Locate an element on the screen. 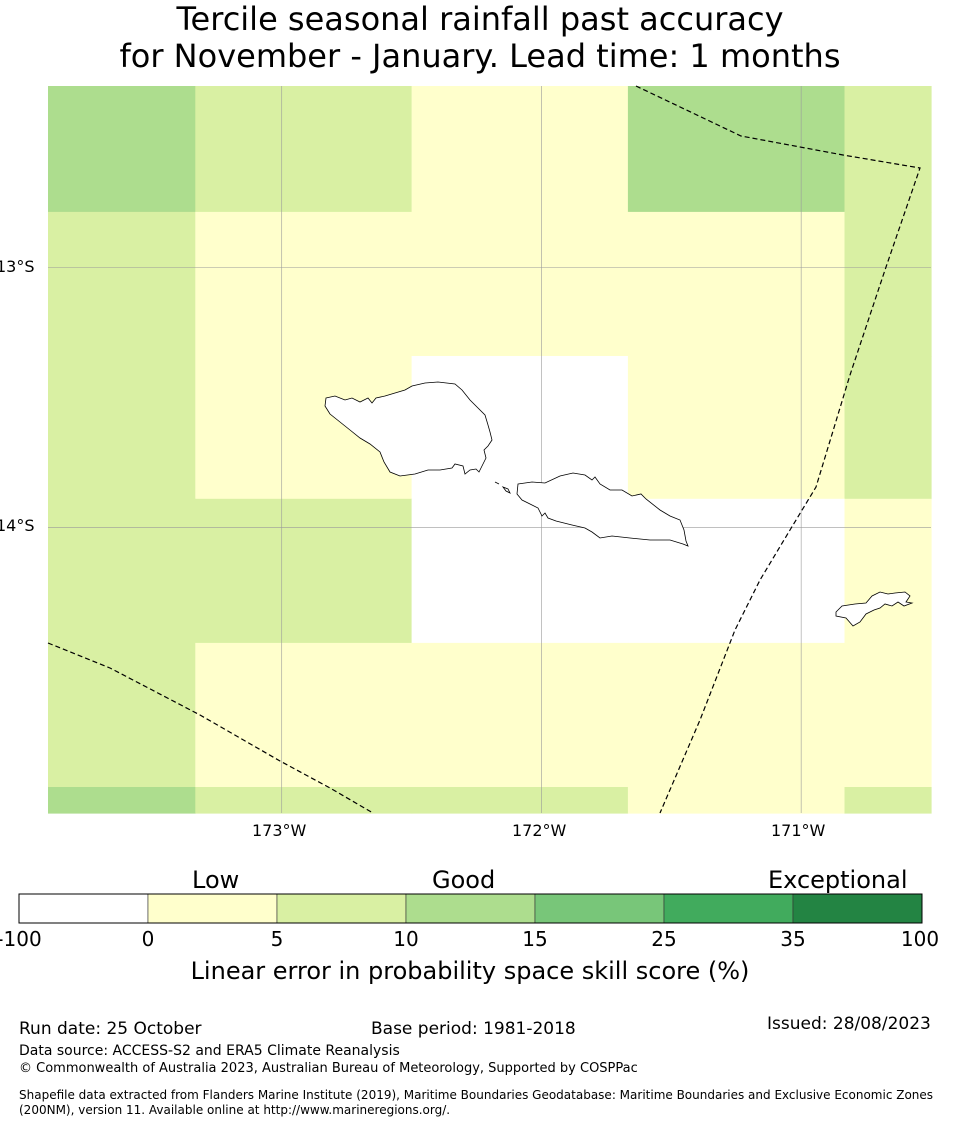  colorbar-tick: -100 is located at coordinates (21, 939).